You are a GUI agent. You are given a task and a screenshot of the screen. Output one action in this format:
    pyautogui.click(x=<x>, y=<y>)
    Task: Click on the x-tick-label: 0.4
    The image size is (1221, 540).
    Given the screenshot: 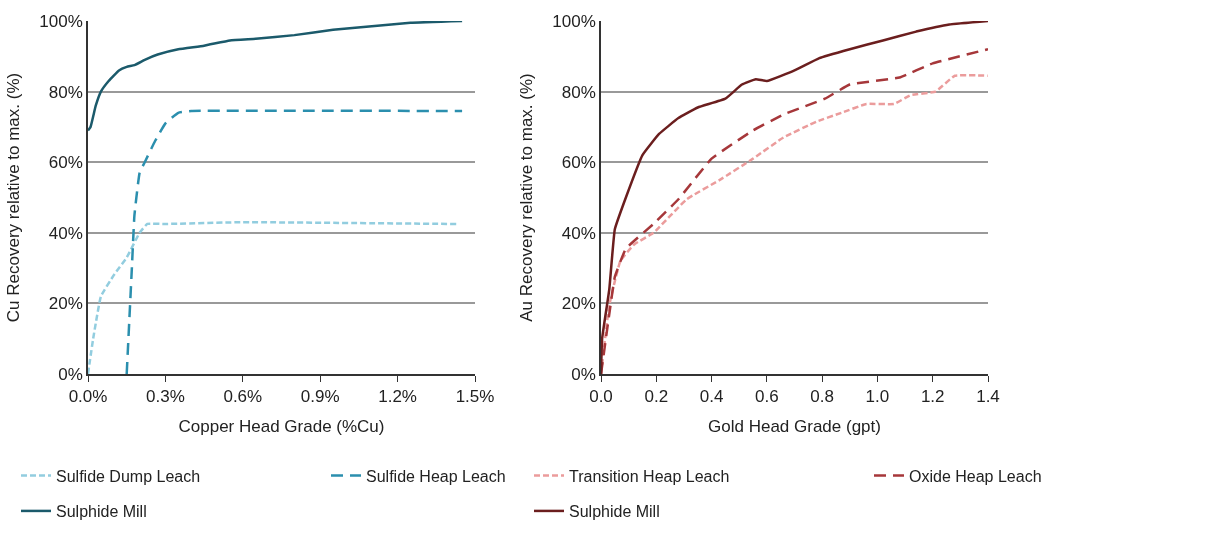 What is the action you would take?
    pyautogui.click(x=711, y=397)
    